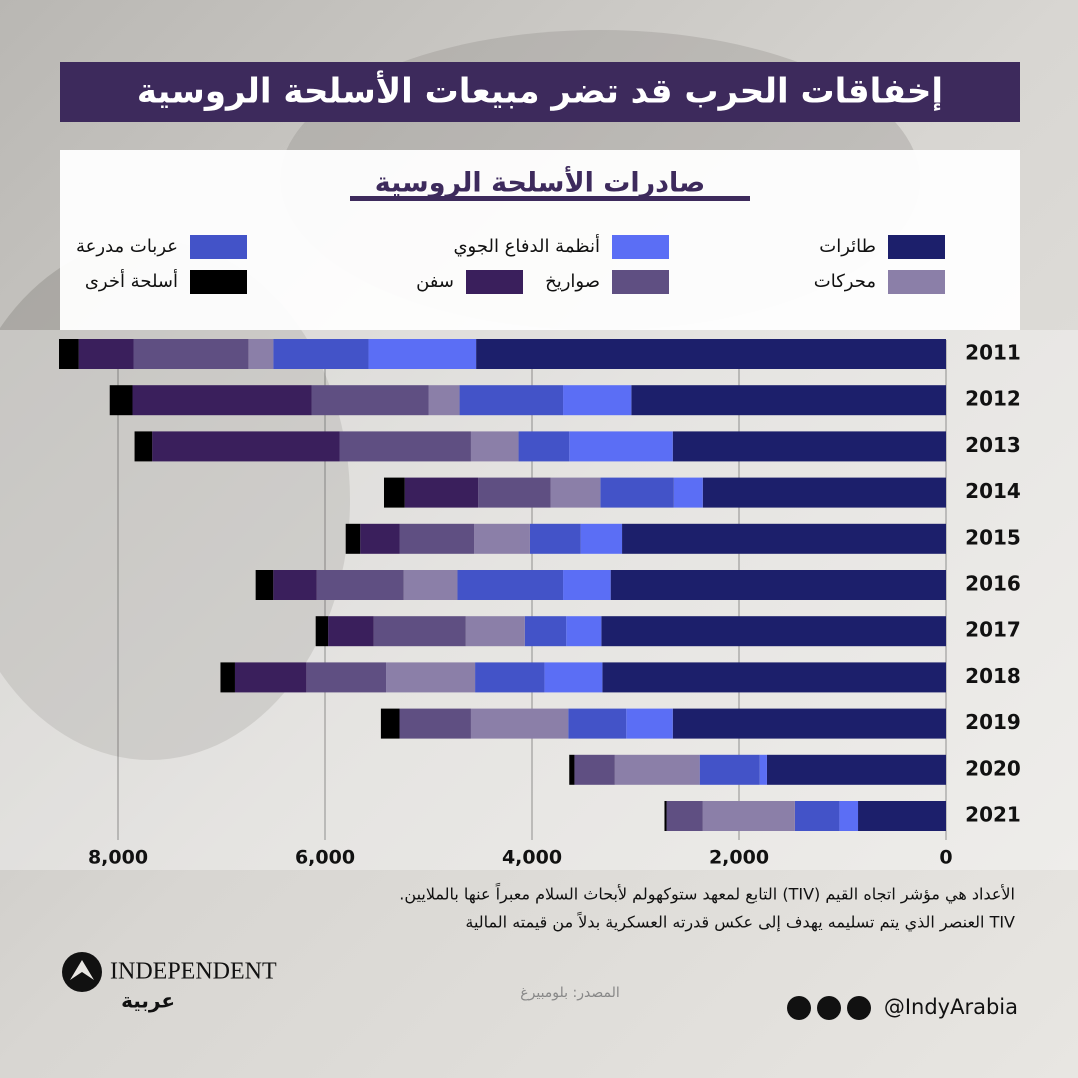 This screenshot has height=1078, width=1078. What do you see at coordinates (739, 858) in the screenshot?
I see `x-tick-label: 2,000` at bounding box center [739, 858].